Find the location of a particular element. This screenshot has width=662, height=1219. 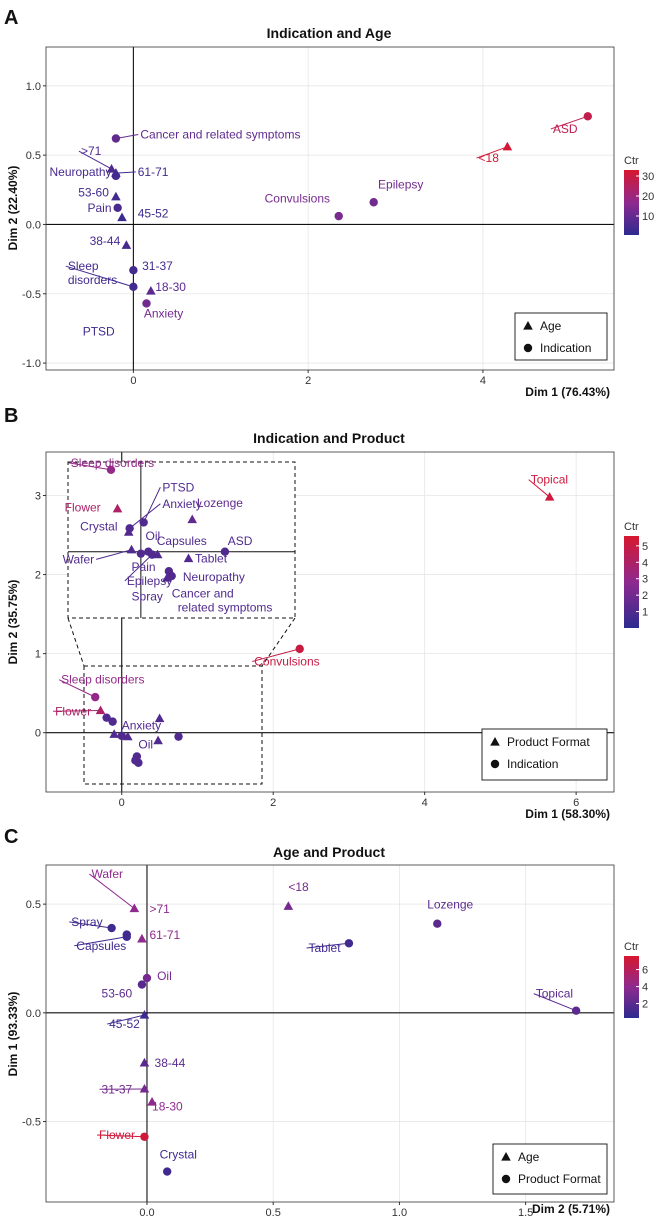

point-label: Flower is located at coordinates (73, 711).